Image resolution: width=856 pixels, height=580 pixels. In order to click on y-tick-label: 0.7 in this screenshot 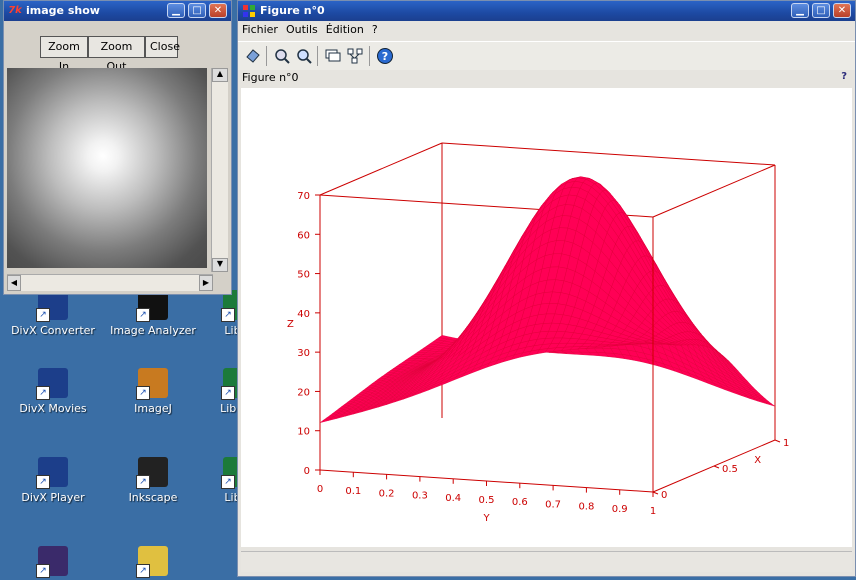, I will do `click(553, 504)`.